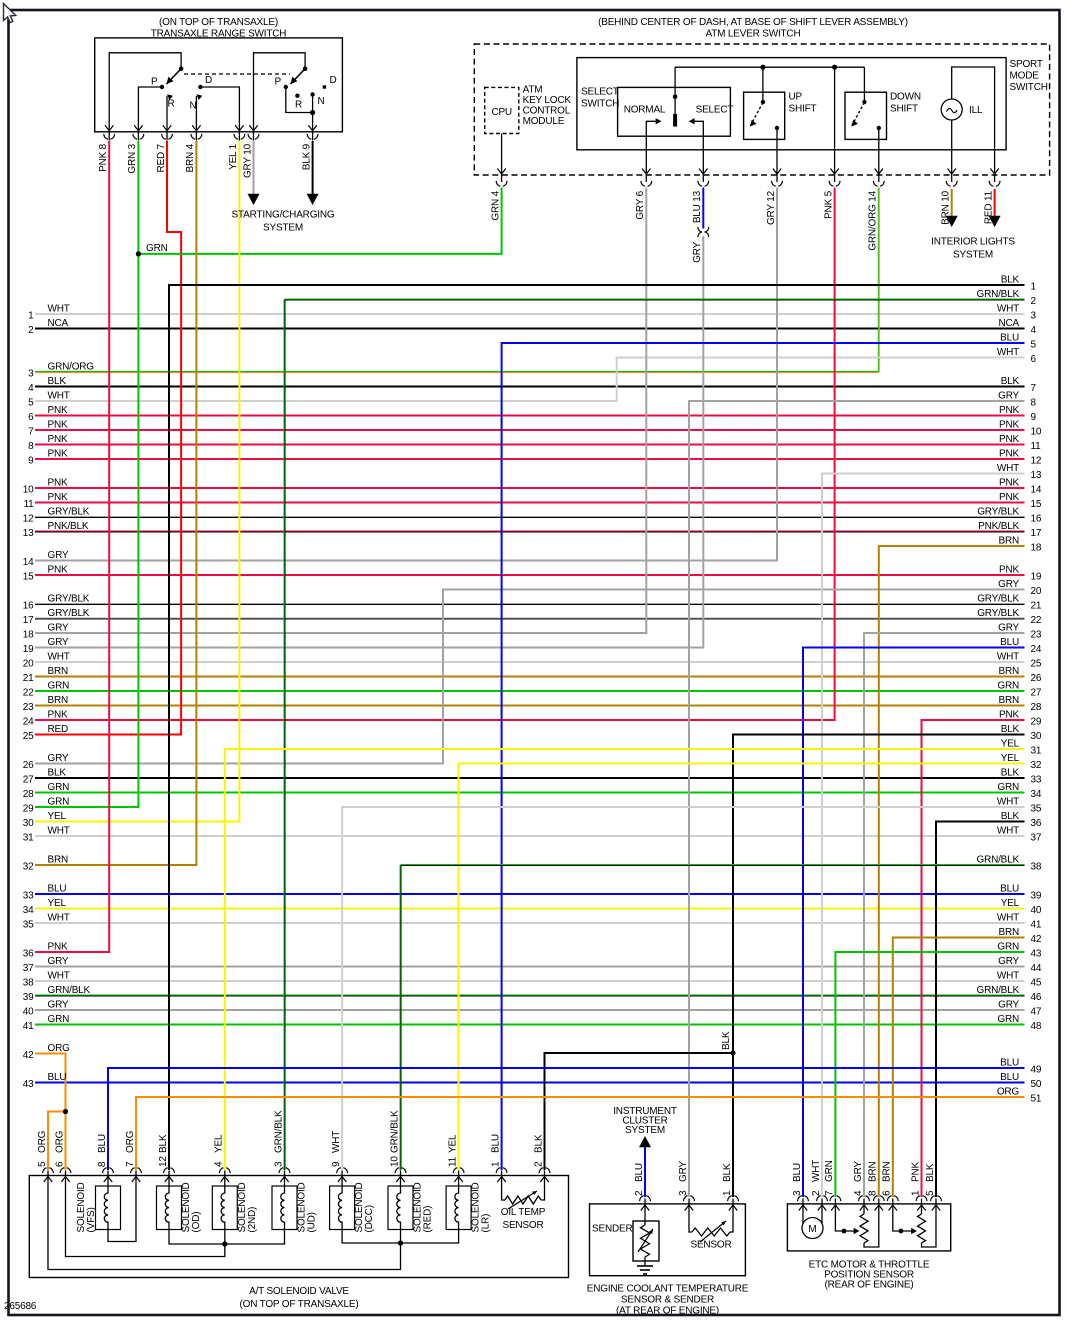  I want to click on junction-label-grn: GRN, so click(157, 248).